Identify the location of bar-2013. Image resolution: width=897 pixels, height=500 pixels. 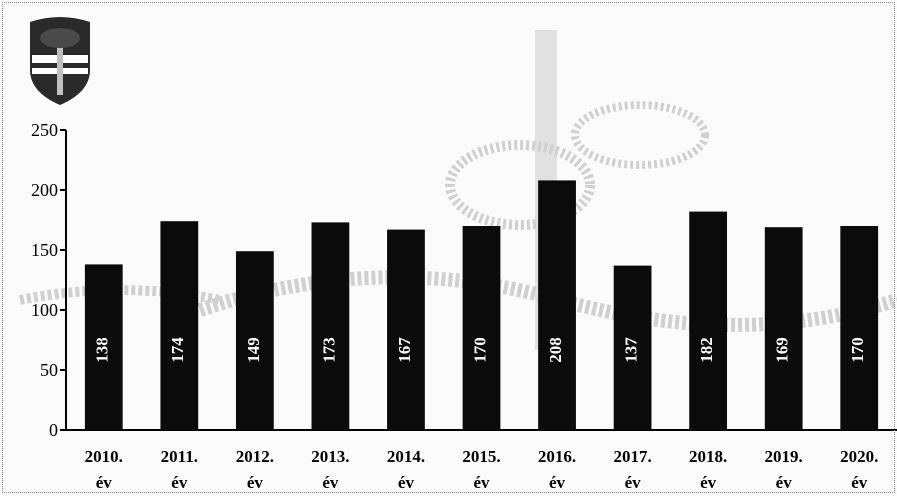
(330, 326).